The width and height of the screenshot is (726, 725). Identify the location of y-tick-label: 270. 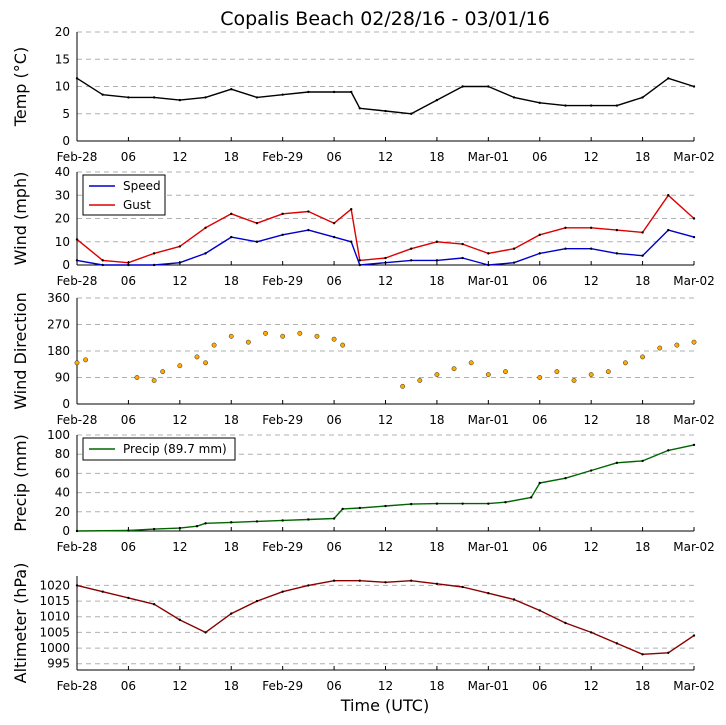
(58, 325).